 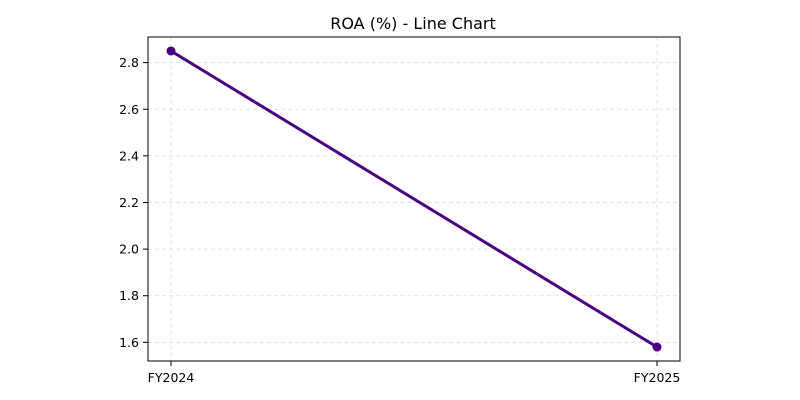 What do you see at coordinates (129, 342) in the screenshot?
I see `y-tick-label: 1.6` at bounding box center [129, 342].